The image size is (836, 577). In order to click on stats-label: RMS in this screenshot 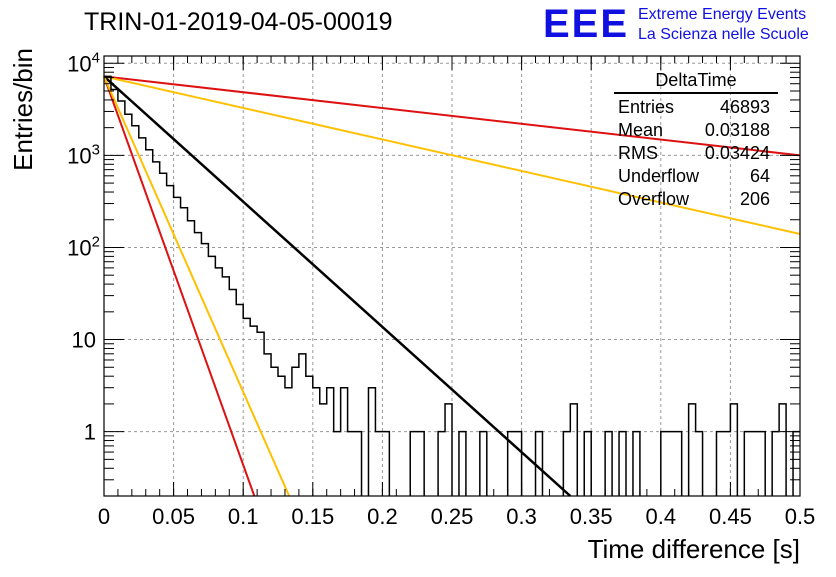, I will do `click(638, 153)`.